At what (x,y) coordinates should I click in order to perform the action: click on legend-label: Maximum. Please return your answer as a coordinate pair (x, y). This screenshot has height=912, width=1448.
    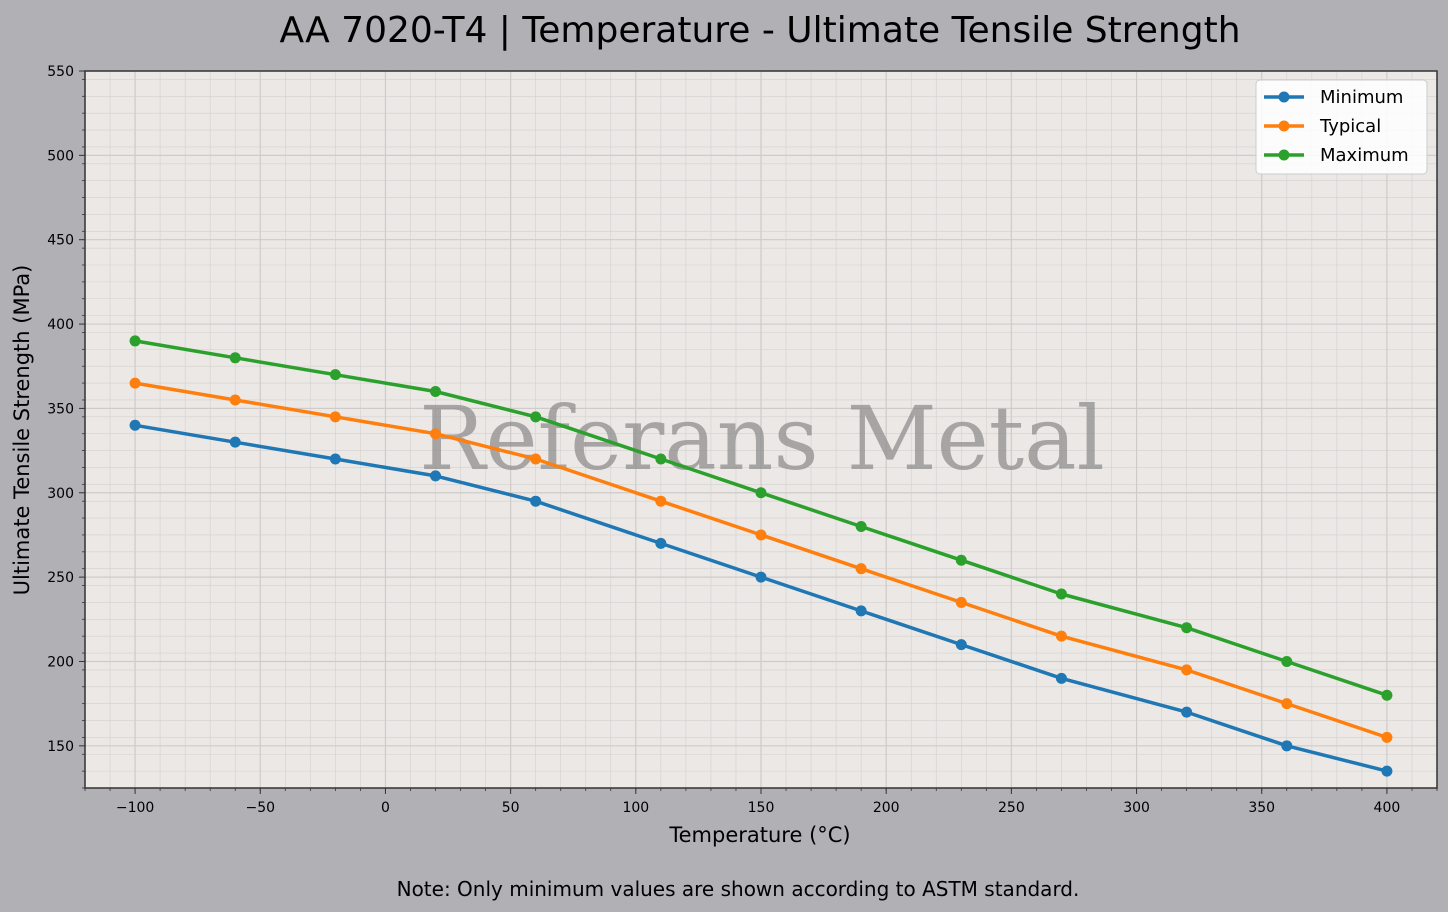
    Looking at the image, I should click on (1364, 155).